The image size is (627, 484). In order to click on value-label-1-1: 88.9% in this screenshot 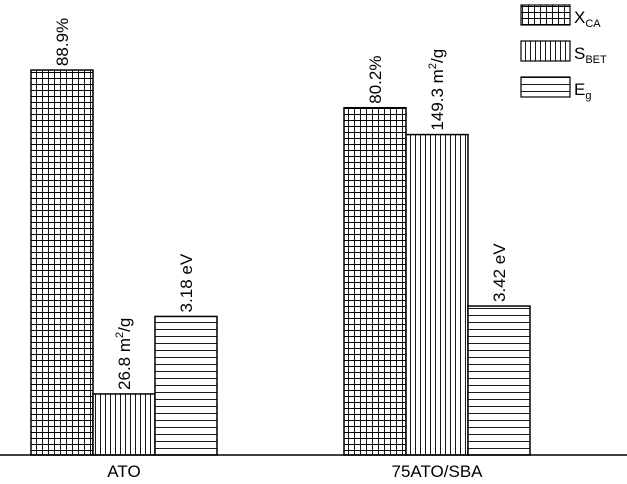, I will do `click(62, 42)`.